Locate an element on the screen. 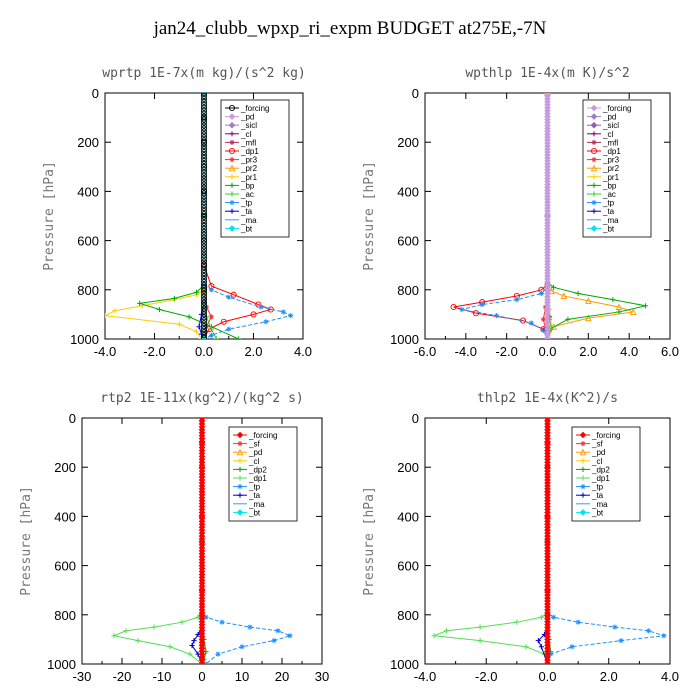 The image size is (700, 700). legend-label: _sf is located at coordinates (597, 444).